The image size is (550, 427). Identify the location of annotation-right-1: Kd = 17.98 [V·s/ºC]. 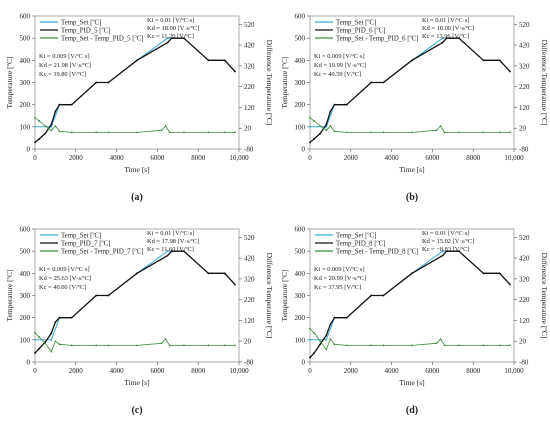
(173, 241).